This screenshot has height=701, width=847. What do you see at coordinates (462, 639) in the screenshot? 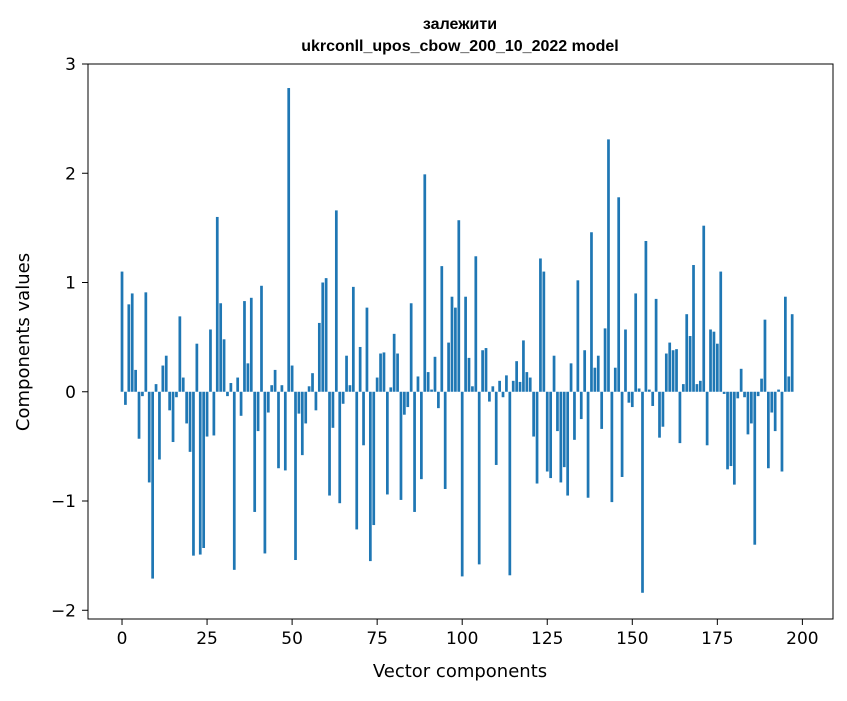
I see `x-tick-label: 100` at bounding box center [462, 639].